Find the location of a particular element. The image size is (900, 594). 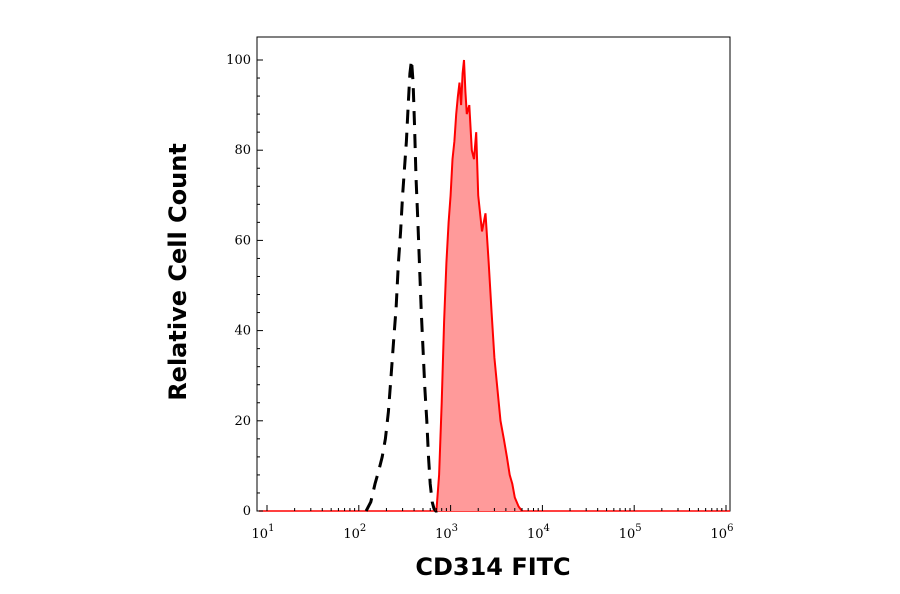

x-axis-title: CD314 FITC is located at coordinates (492, 567).